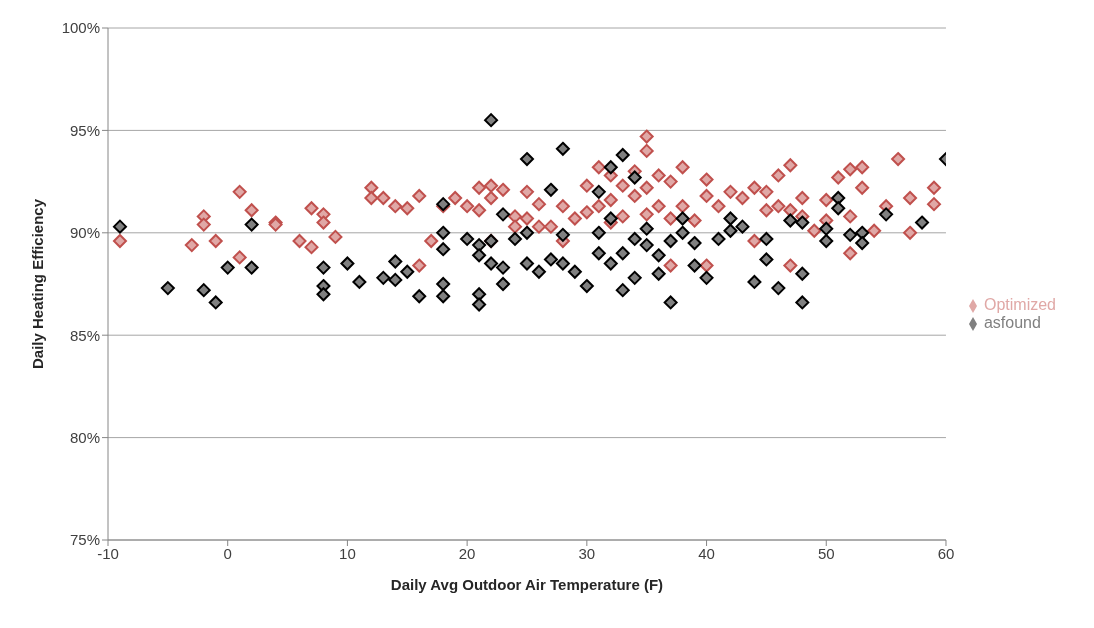 This screenshot has width=1094, height=628. I want to click on y-axis-title: Daily Heating Efficiency, so click(38, 284).